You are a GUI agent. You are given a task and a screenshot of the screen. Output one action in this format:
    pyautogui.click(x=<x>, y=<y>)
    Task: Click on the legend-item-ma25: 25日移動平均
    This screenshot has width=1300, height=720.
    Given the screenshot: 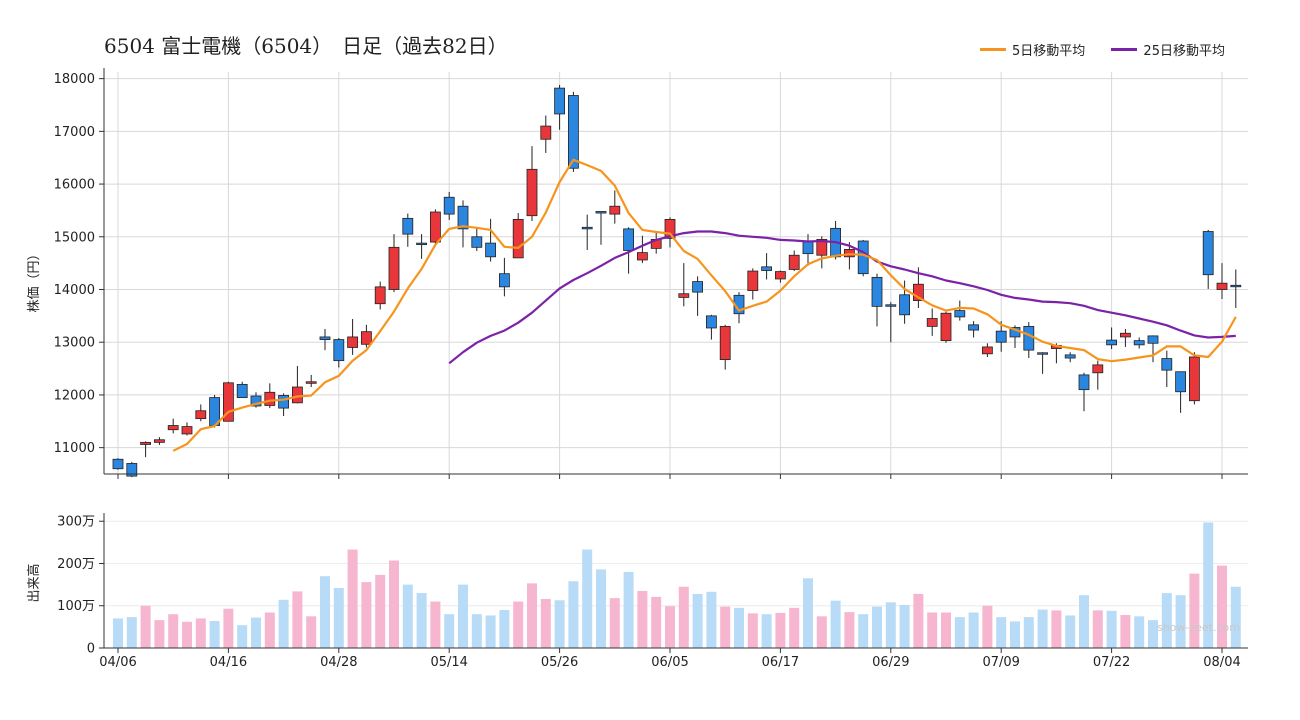 What is the action you would take?
    pyautogui.click(x=1168, y=49)
    